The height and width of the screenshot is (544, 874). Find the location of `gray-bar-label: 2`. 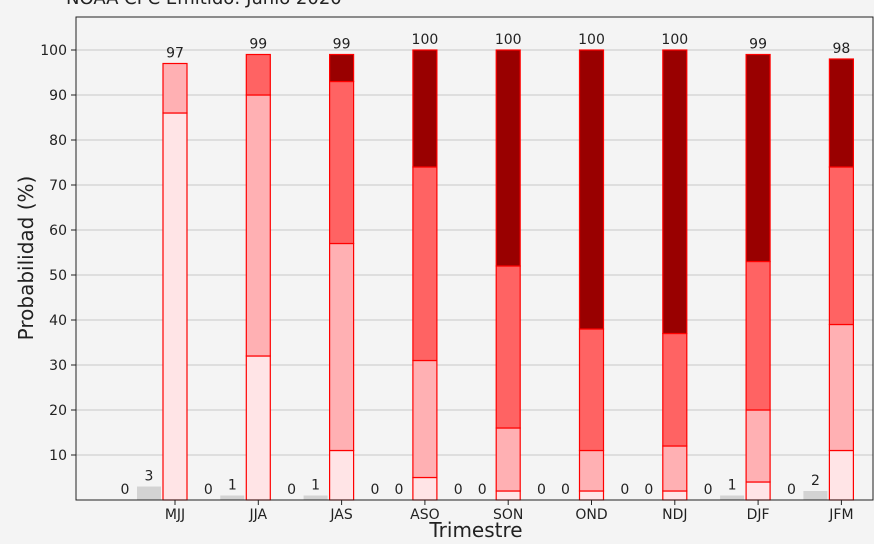

gray-bar-label: 2 is located at coordinates (815, 481).